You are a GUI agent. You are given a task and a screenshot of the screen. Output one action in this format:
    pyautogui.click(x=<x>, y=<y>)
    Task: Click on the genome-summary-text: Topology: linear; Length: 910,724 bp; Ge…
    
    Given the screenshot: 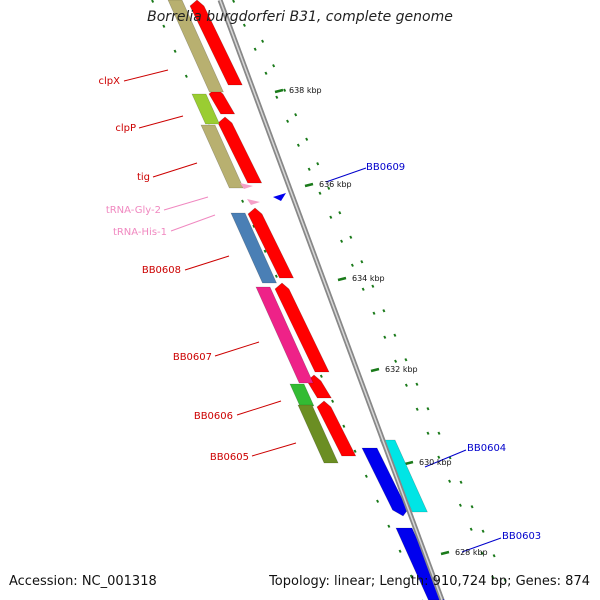 What is the action you would take?
    pyautogui.click(x=429, y=581)
    